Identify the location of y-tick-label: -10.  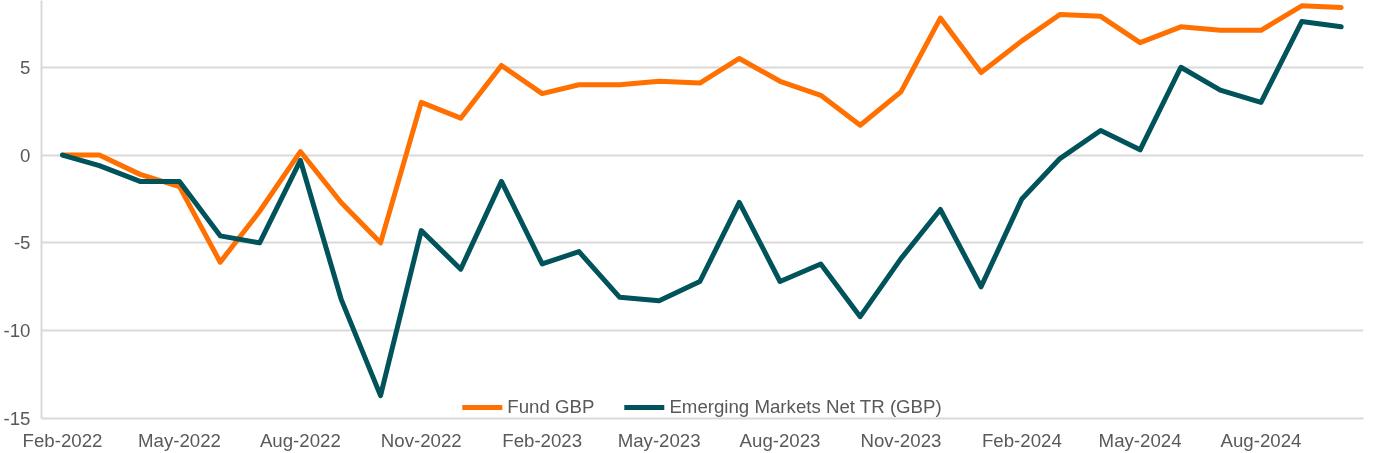
(17, 331).